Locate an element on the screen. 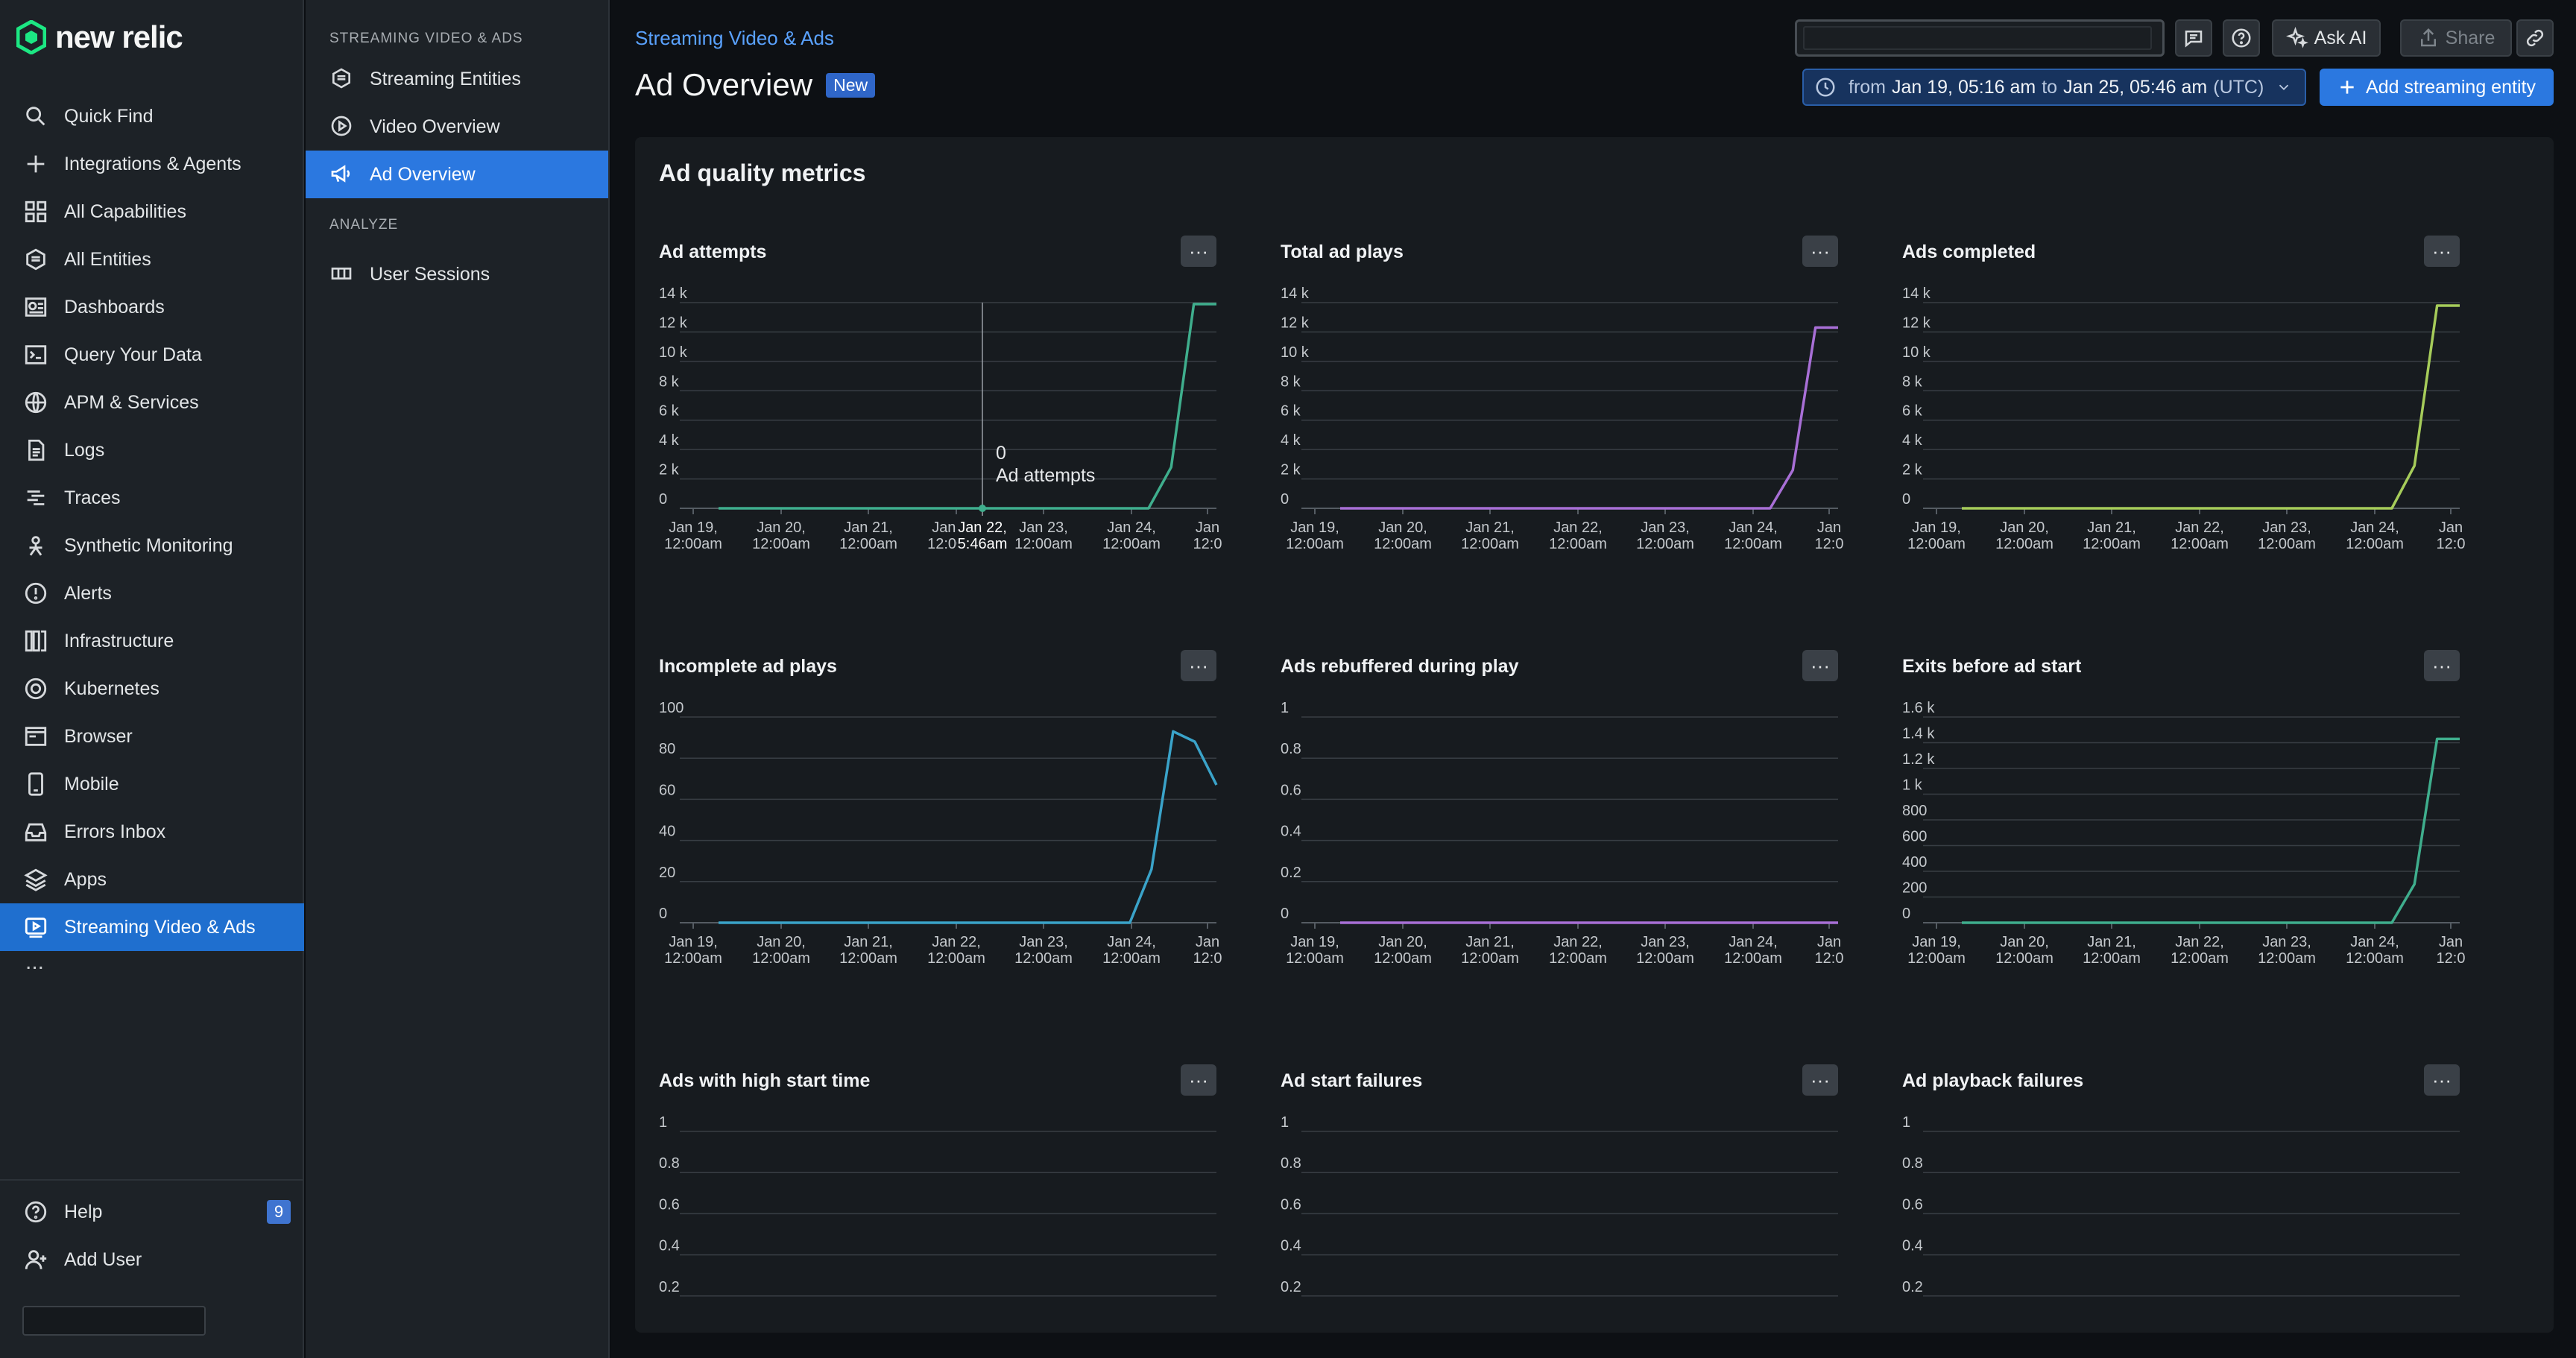  x-tick-label: Jan 24, is located at coordinates (2374, 942).